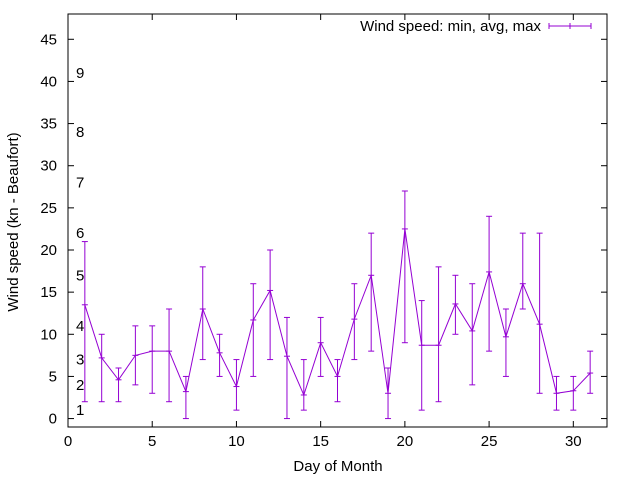 Image resolution: width=640 pixels, height=480 pixels. I want to click on y-tick-label: 35, so click(48, 124).